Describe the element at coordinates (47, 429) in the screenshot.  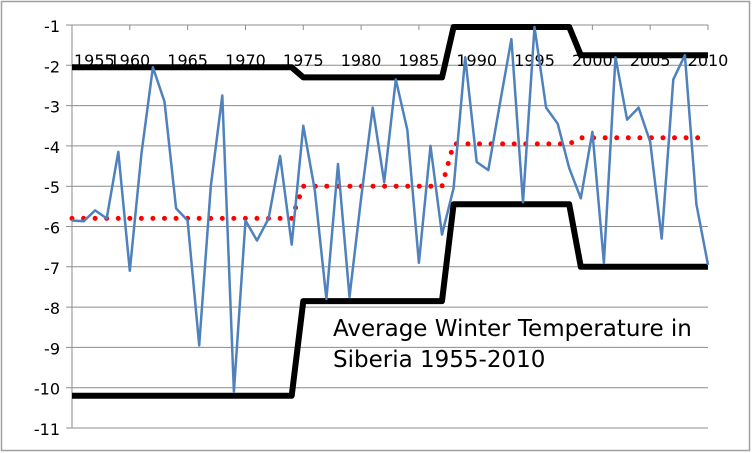
I see `y-tick-label: -11` at that location.